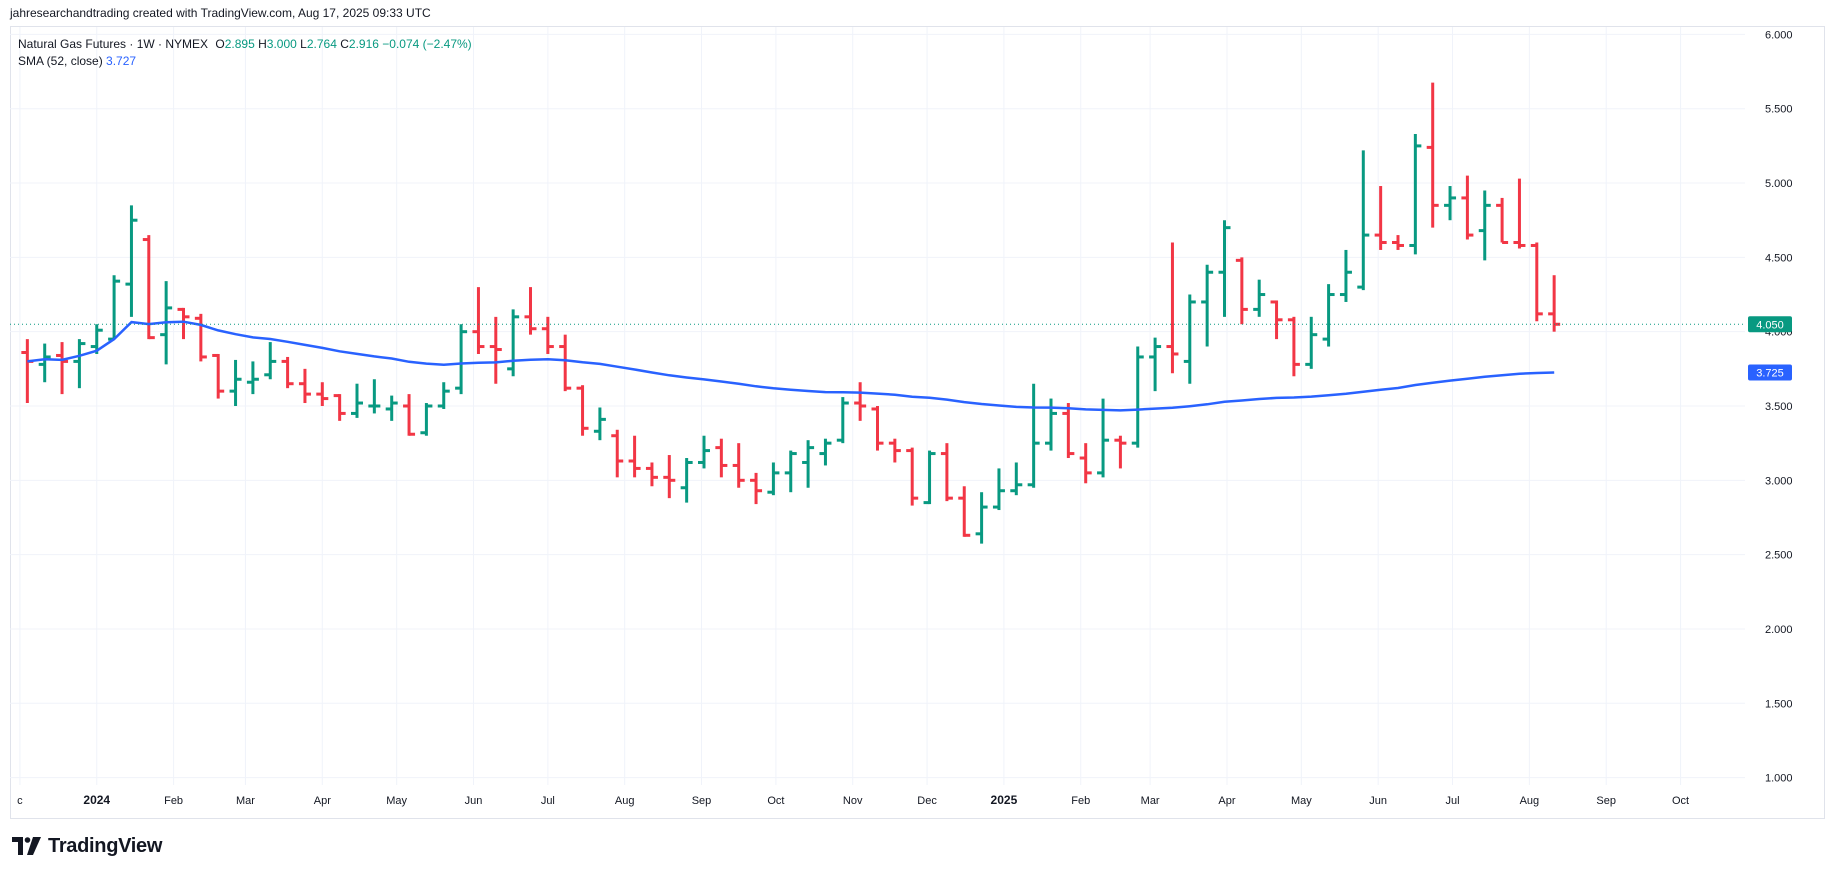  What do you see at coordinates (1779, 704) in the screenshot?
I see `y-tick-label: 1.500` at bounding box center [1779, 704].